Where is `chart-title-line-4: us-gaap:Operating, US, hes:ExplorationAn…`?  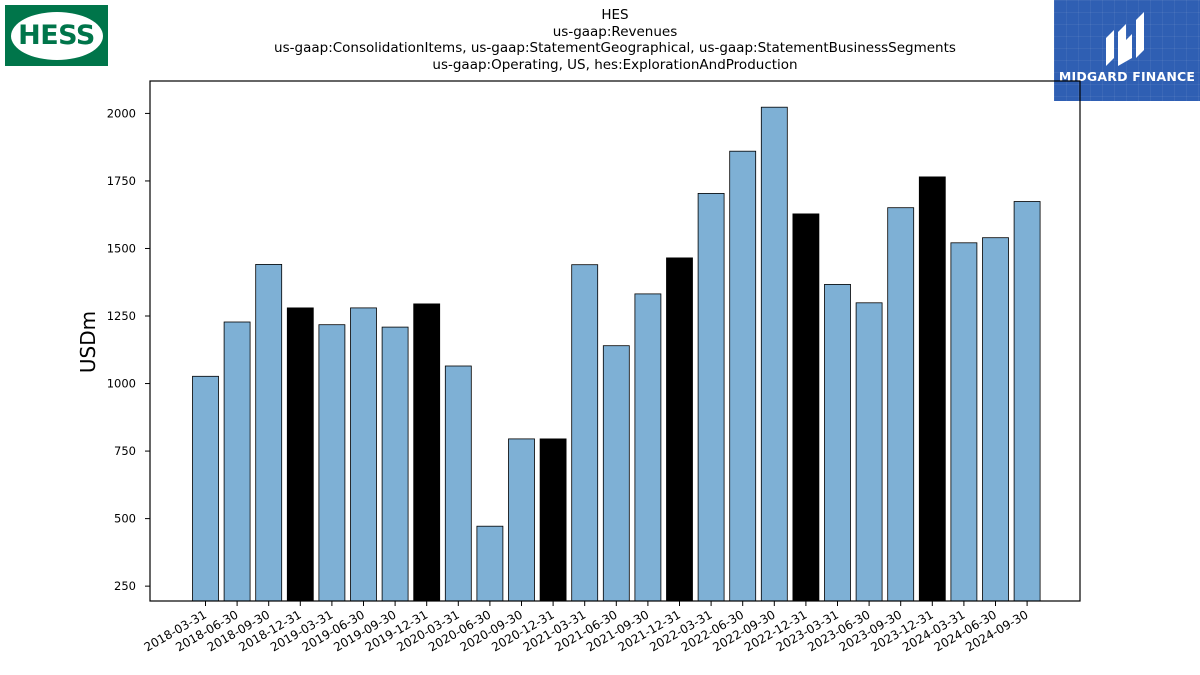
chart-title-line-4: us-gaap:Operating, US, hes:ExplorationAn… is located at coordinates (615, 65).